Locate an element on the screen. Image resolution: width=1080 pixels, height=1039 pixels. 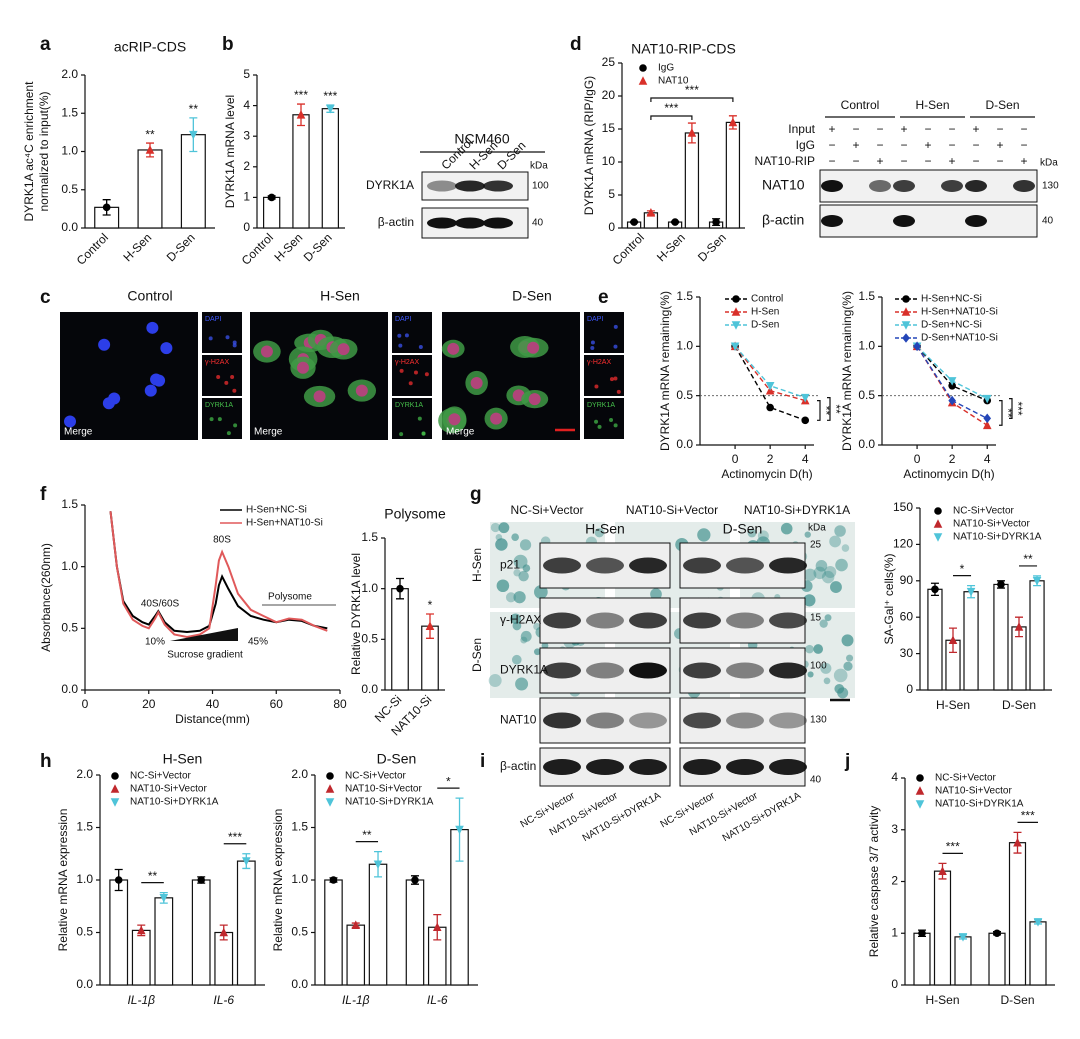
y-tick-label: 0 is located at coordinates (909, 689).